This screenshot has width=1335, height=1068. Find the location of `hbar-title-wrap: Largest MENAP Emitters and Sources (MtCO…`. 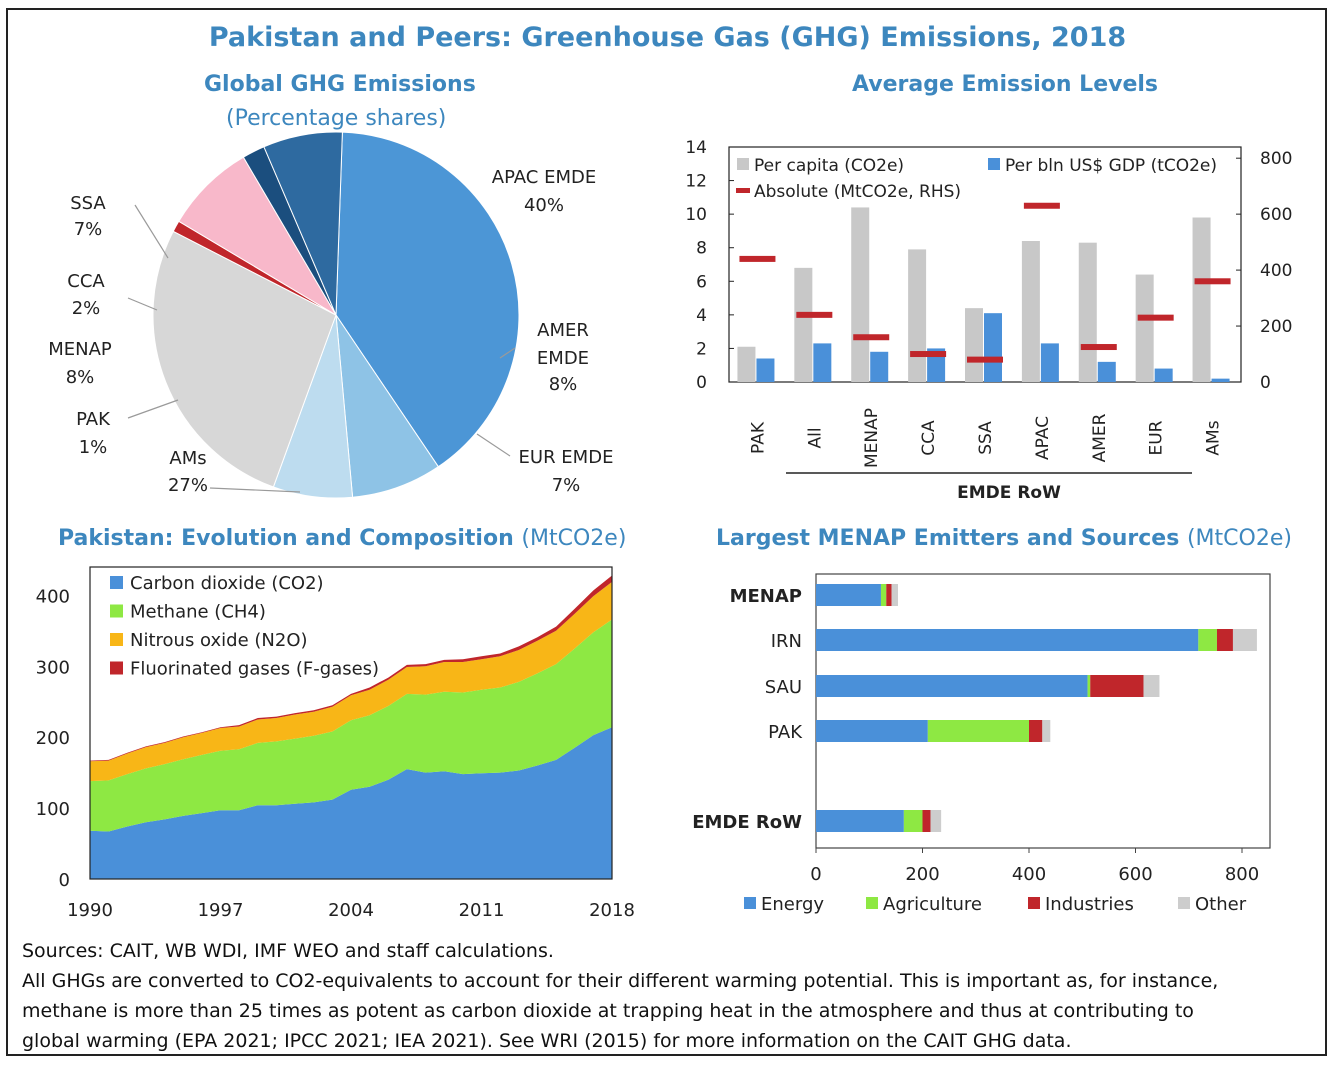

hbar-title-wrap: Largest MENAP Emitters and Sources (MtCO… is located at coordinates (1004, 538).